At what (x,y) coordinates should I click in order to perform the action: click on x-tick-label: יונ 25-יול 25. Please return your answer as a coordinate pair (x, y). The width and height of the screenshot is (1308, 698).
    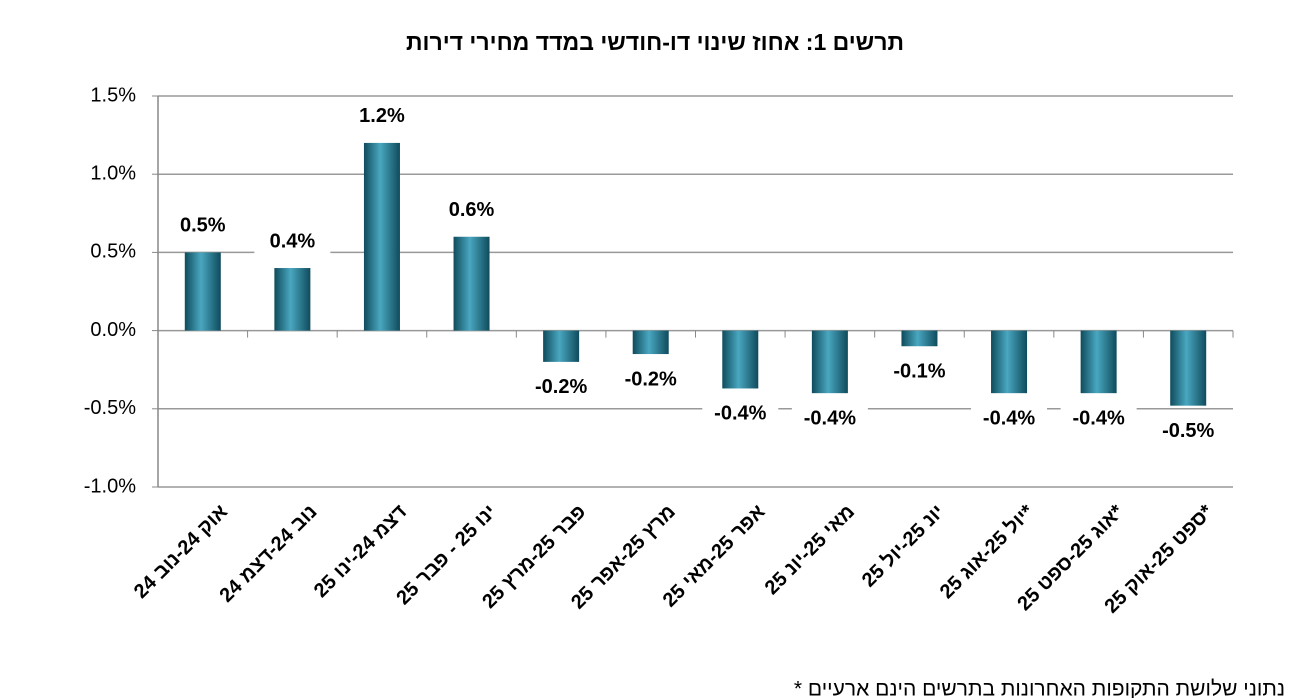
    Looking at the image, I should click on (903, 546).